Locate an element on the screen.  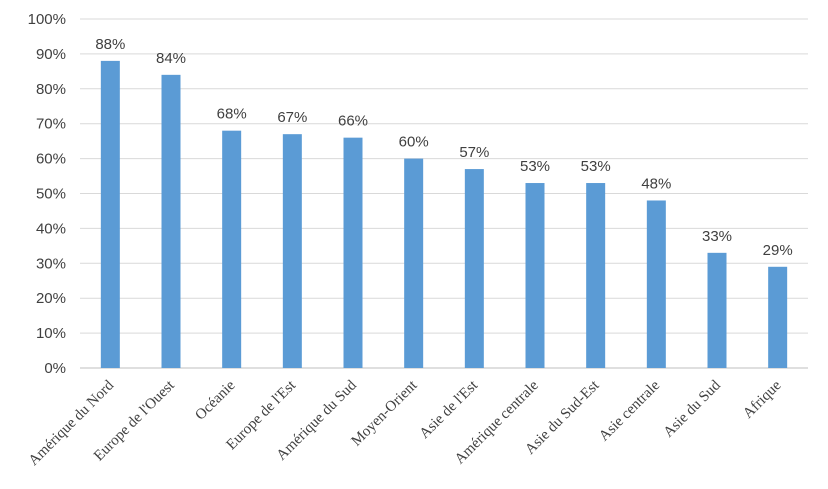
data-label: 57% is located at coordinates (474, 152).